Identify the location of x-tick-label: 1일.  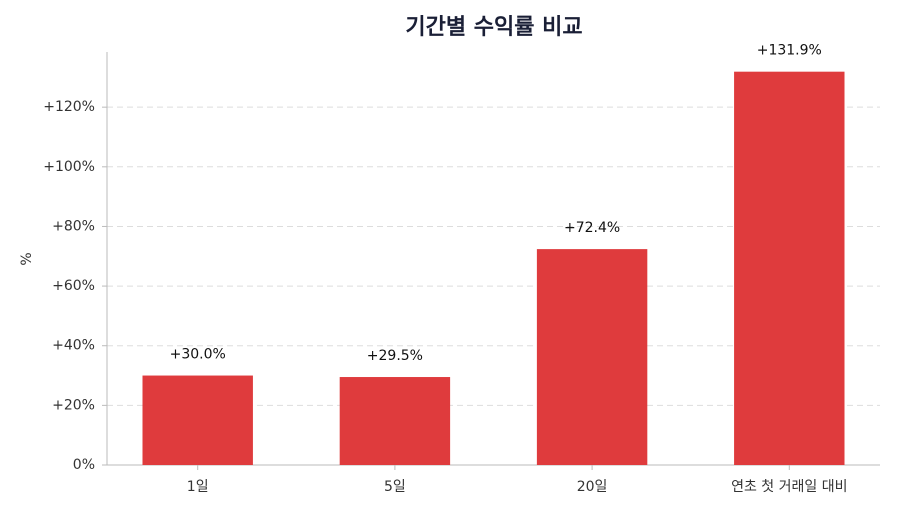
(198, 487).